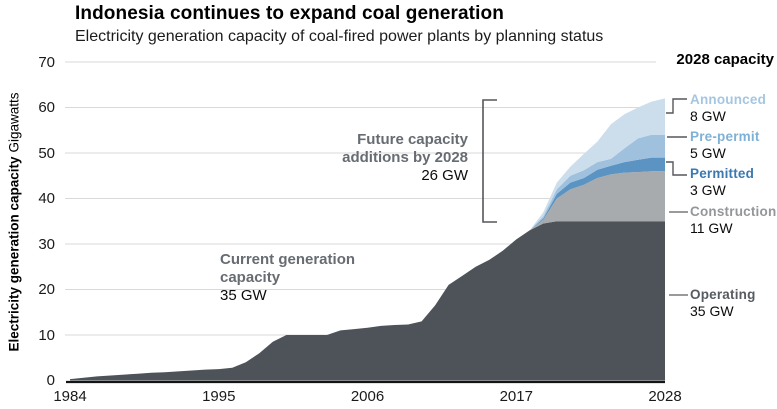  I want to click on y-tick-label-0: 0, so click(50, 380).